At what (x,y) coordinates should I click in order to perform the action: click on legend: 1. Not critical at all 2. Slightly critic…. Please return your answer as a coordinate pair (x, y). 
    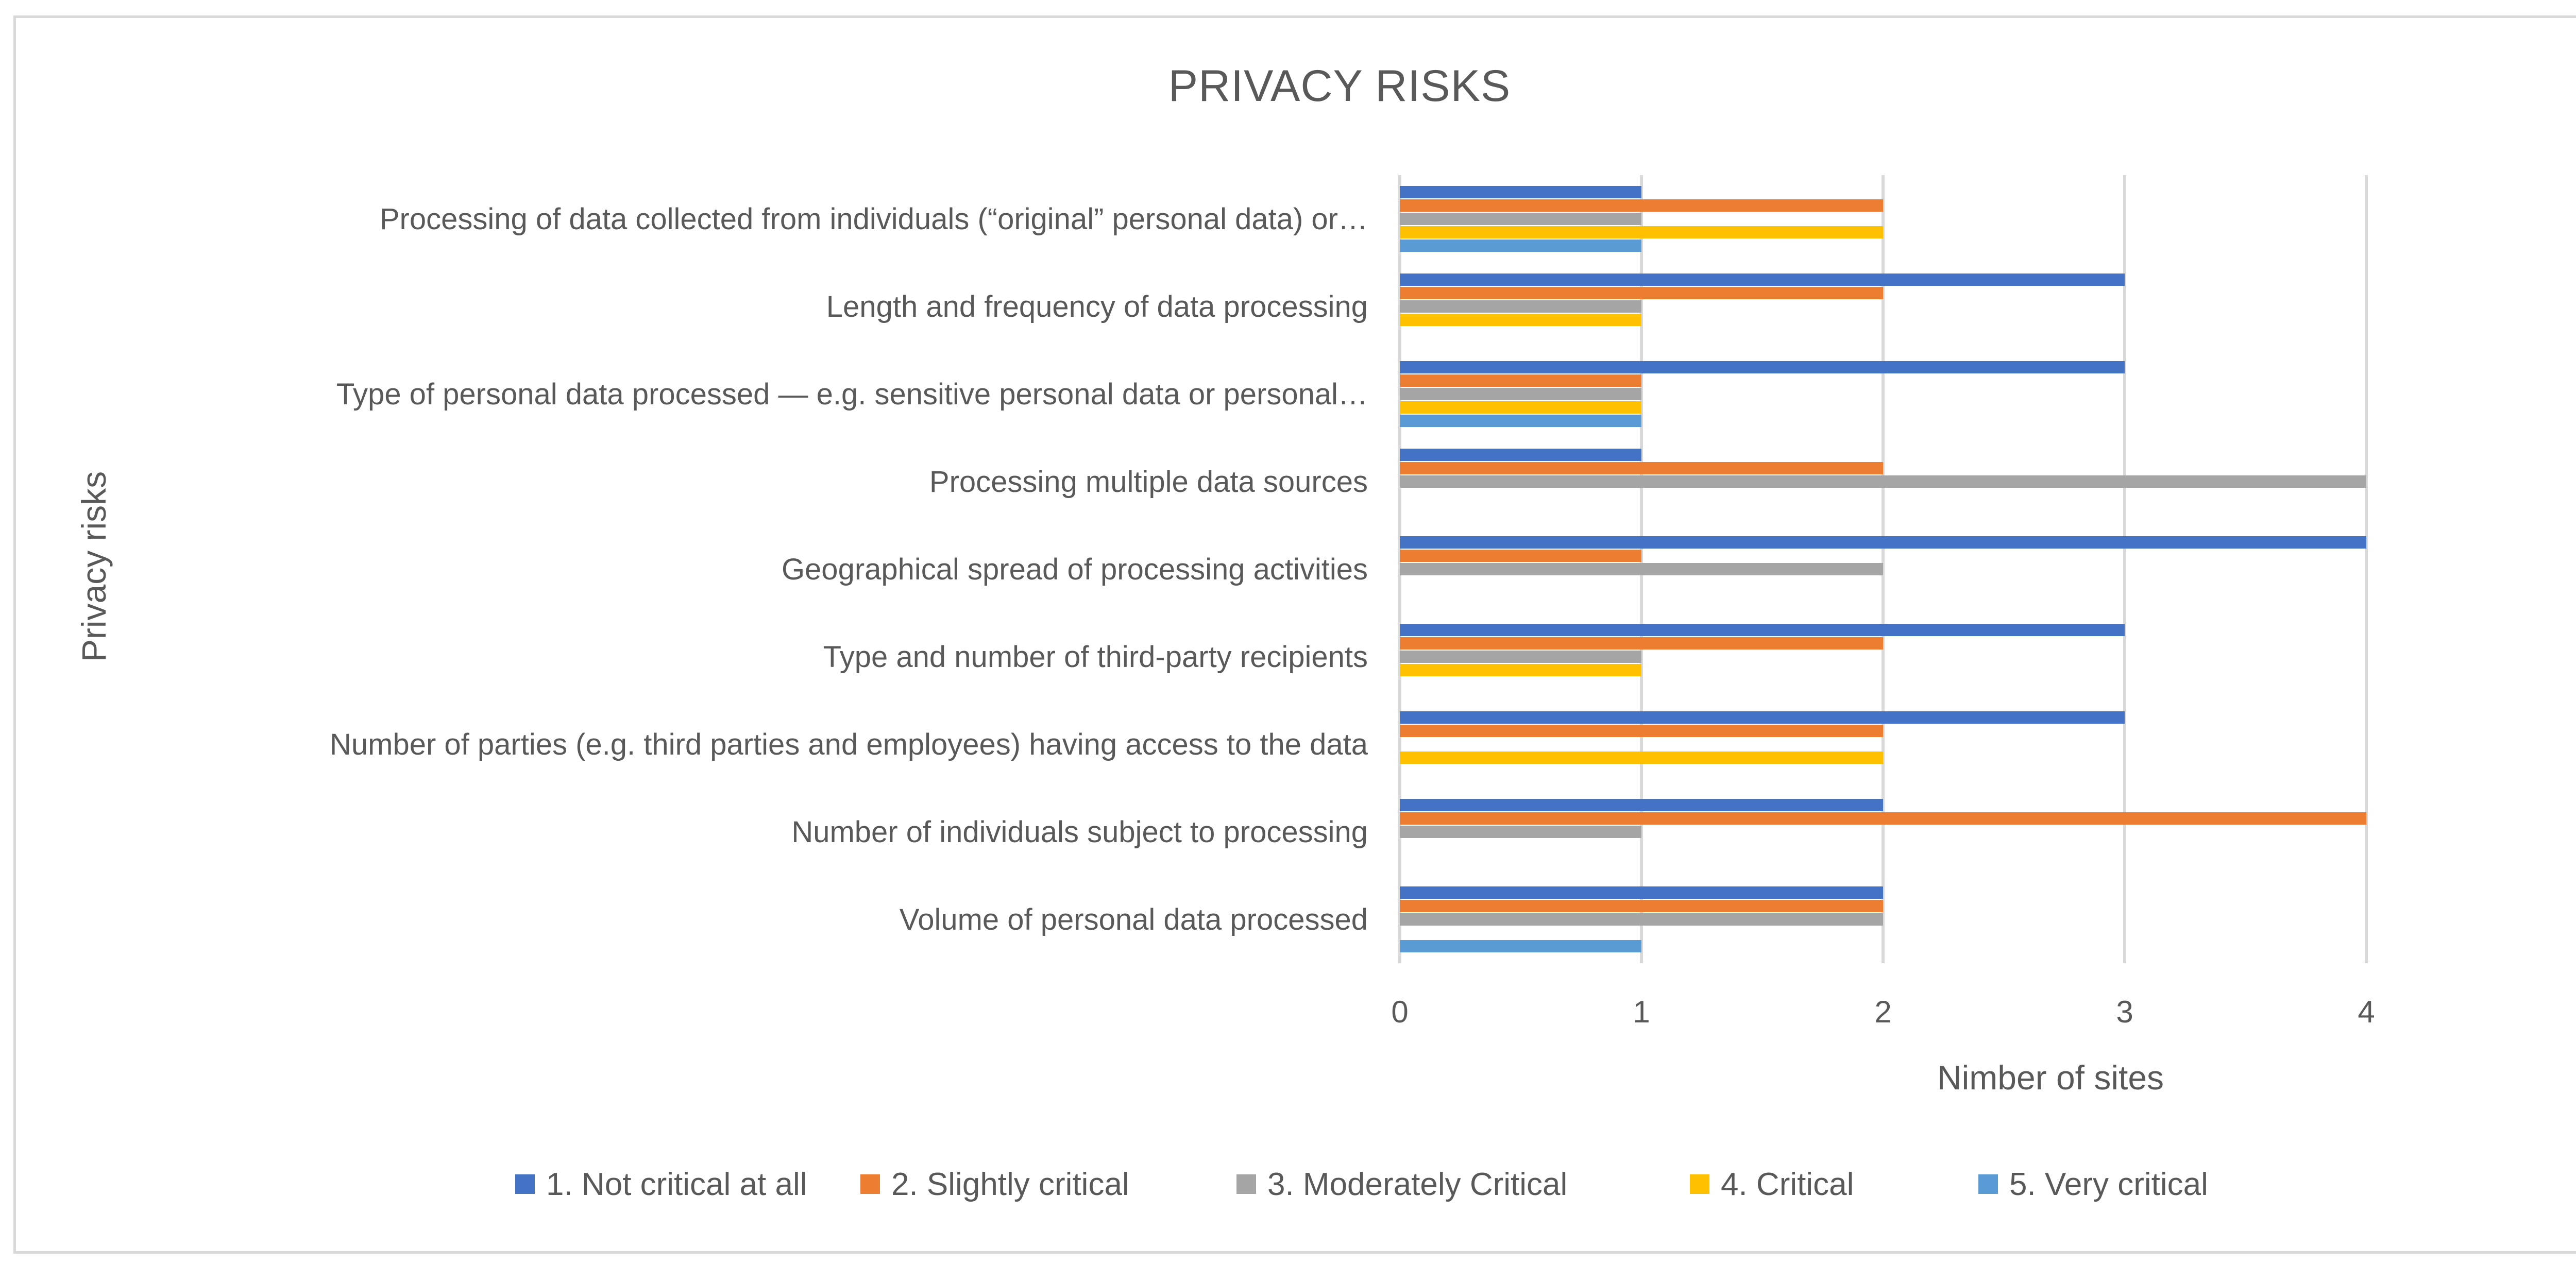
    Looking at the image, I should click on (1361, 1184).